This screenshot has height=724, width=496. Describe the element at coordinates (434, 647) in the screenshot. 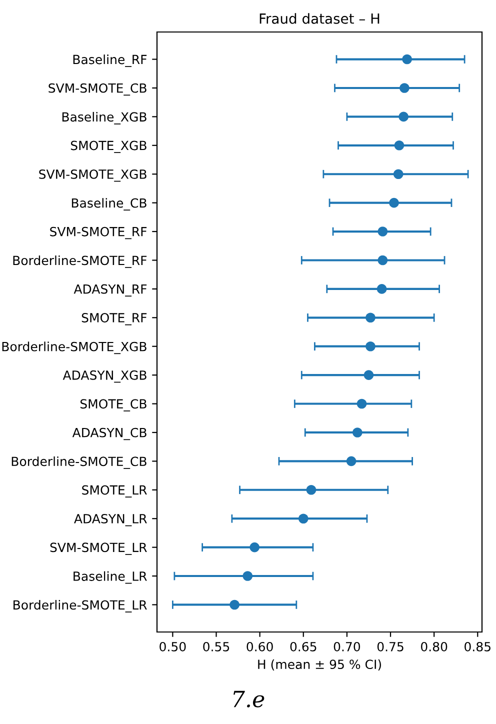

I see `x-tick-label: 0.80` at that location.